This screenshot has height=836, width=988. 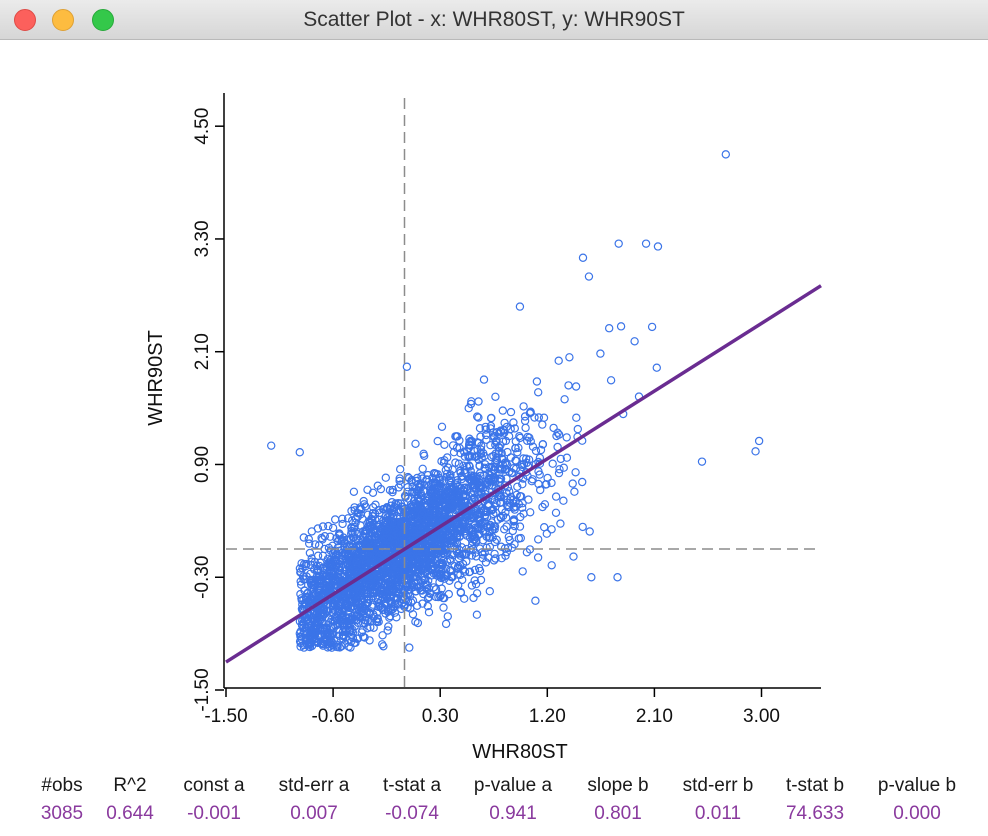 What do you see at coordinates (618, 785) in the screenshot?
I see `stat-header: slope b` at bounding box center [618, 785].